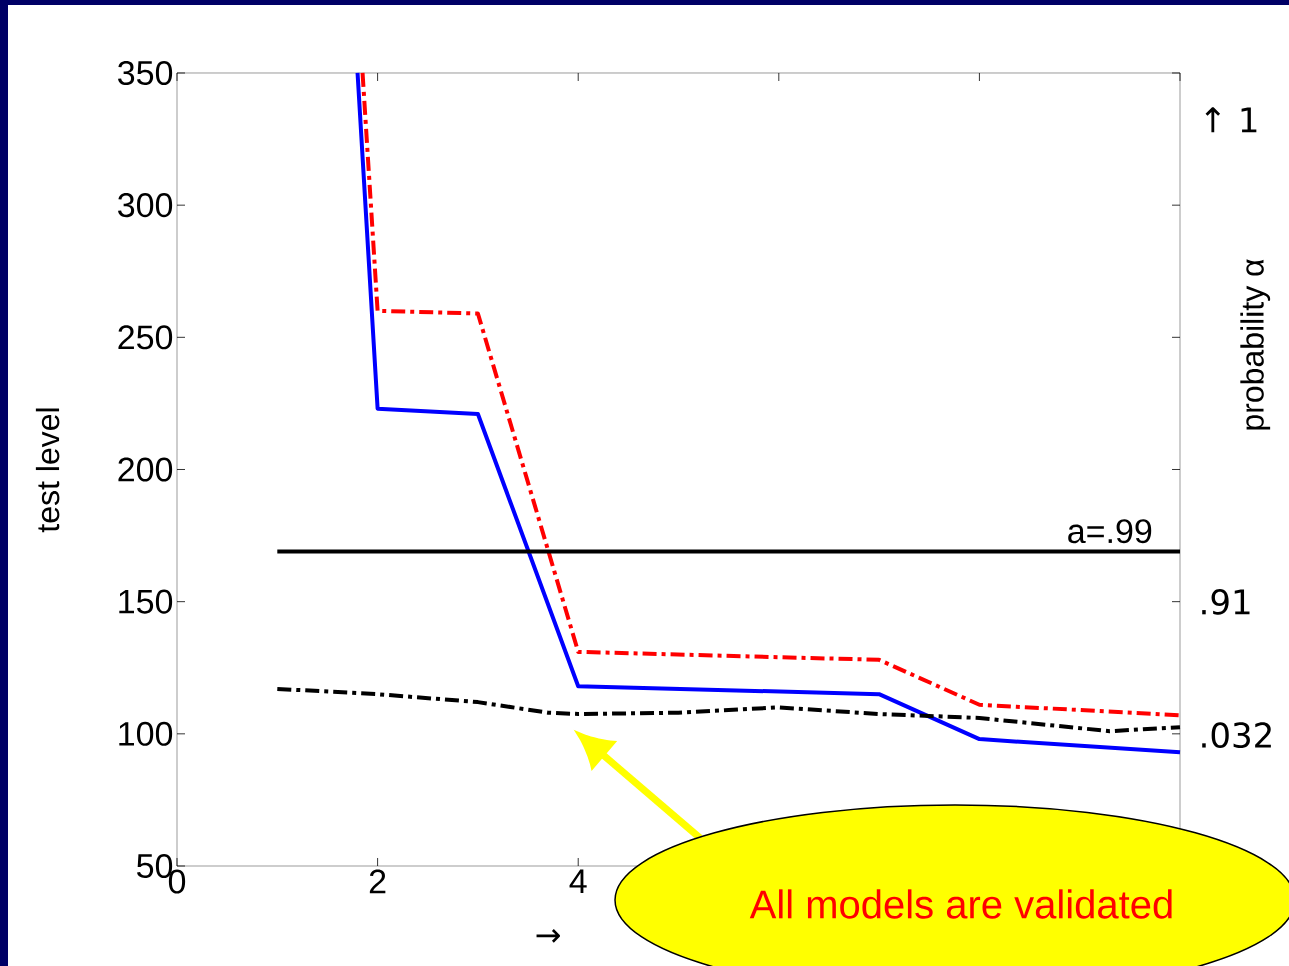 Image resolution: width=1289 pixels, height=966 pixels. Describe the element at coordinates (960, 904) in the screenshot. I see `text: All models are validated` at that location.